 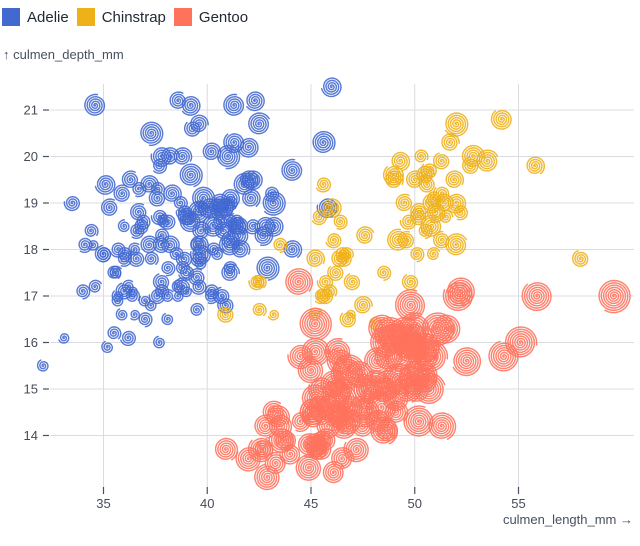 What do you see at coordinates (31, 342) in the screenshot?
I see `y-tick-label: 16` at bounding box center [31, 342].